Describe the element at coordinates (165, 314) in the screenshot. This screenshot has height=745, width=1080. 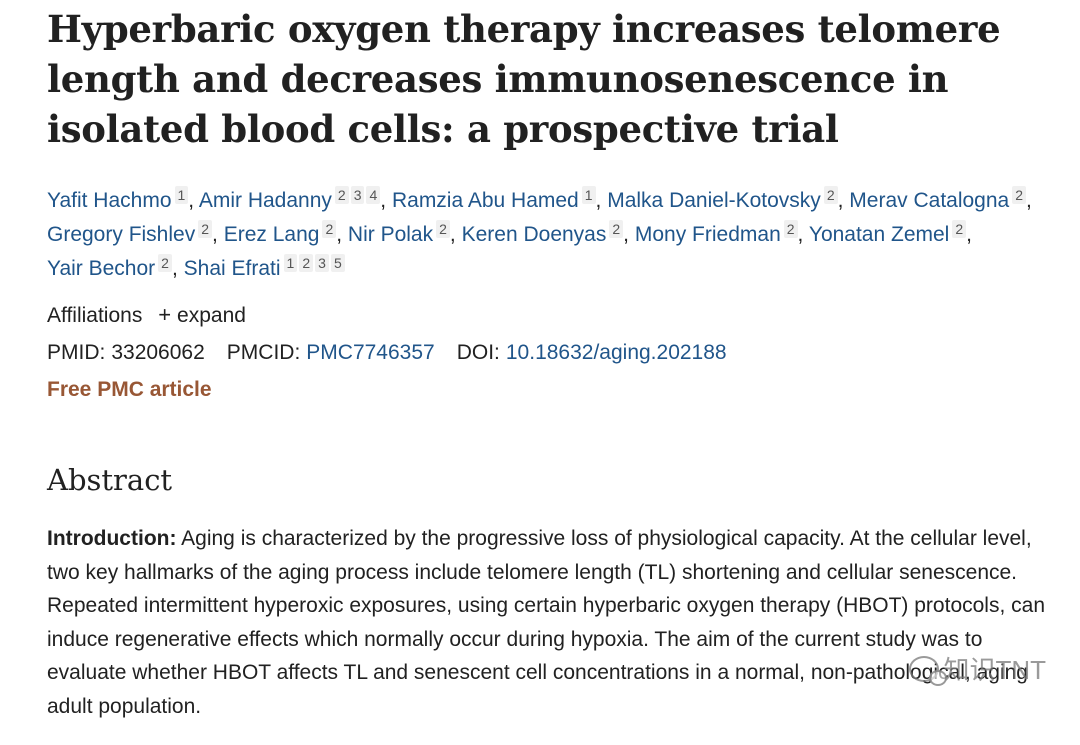
I see `plus-icon: +` at that location.